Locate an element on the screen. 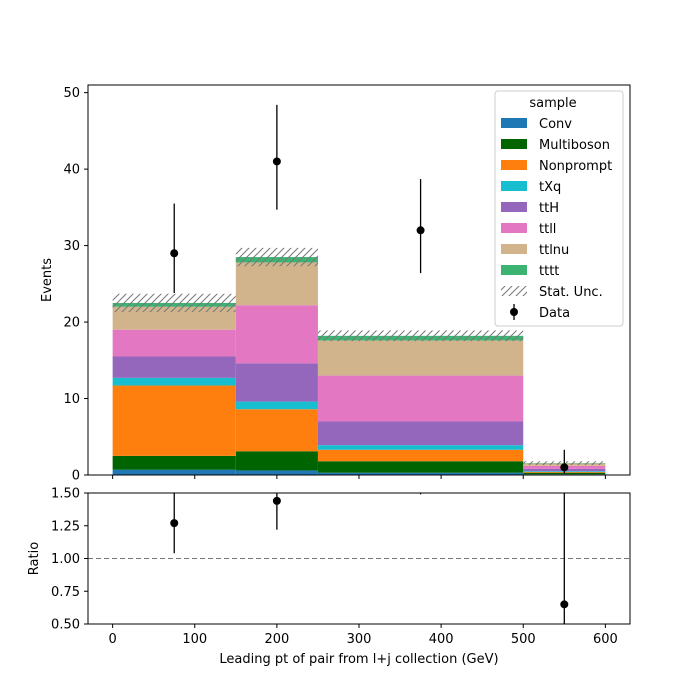  legend-label-tth: ttH is located at coordinates (549, 208).